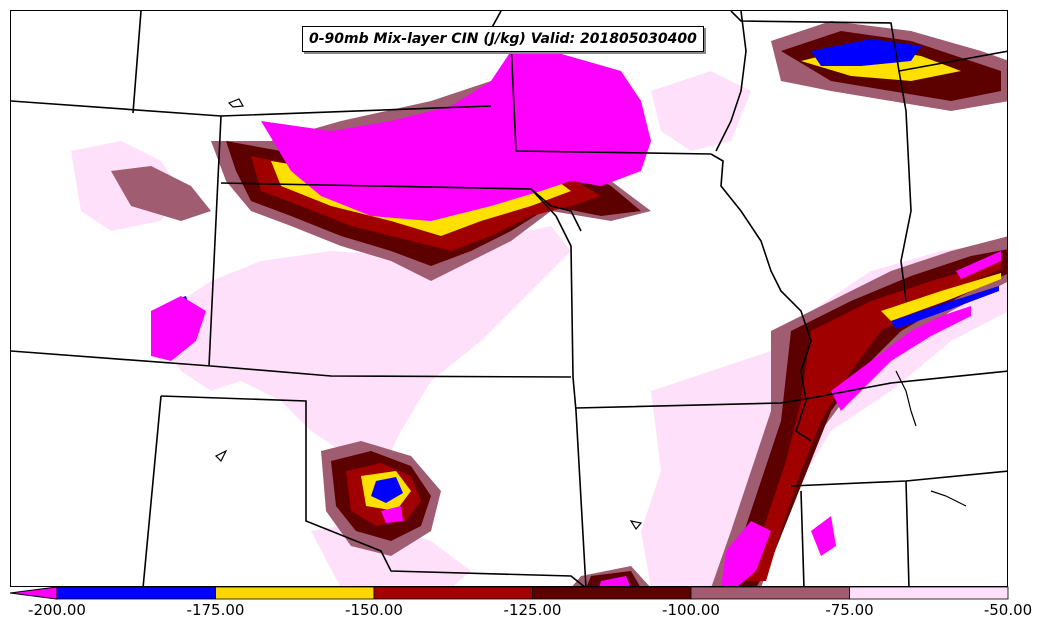  I want to click on colorbar, so click(509, 593).